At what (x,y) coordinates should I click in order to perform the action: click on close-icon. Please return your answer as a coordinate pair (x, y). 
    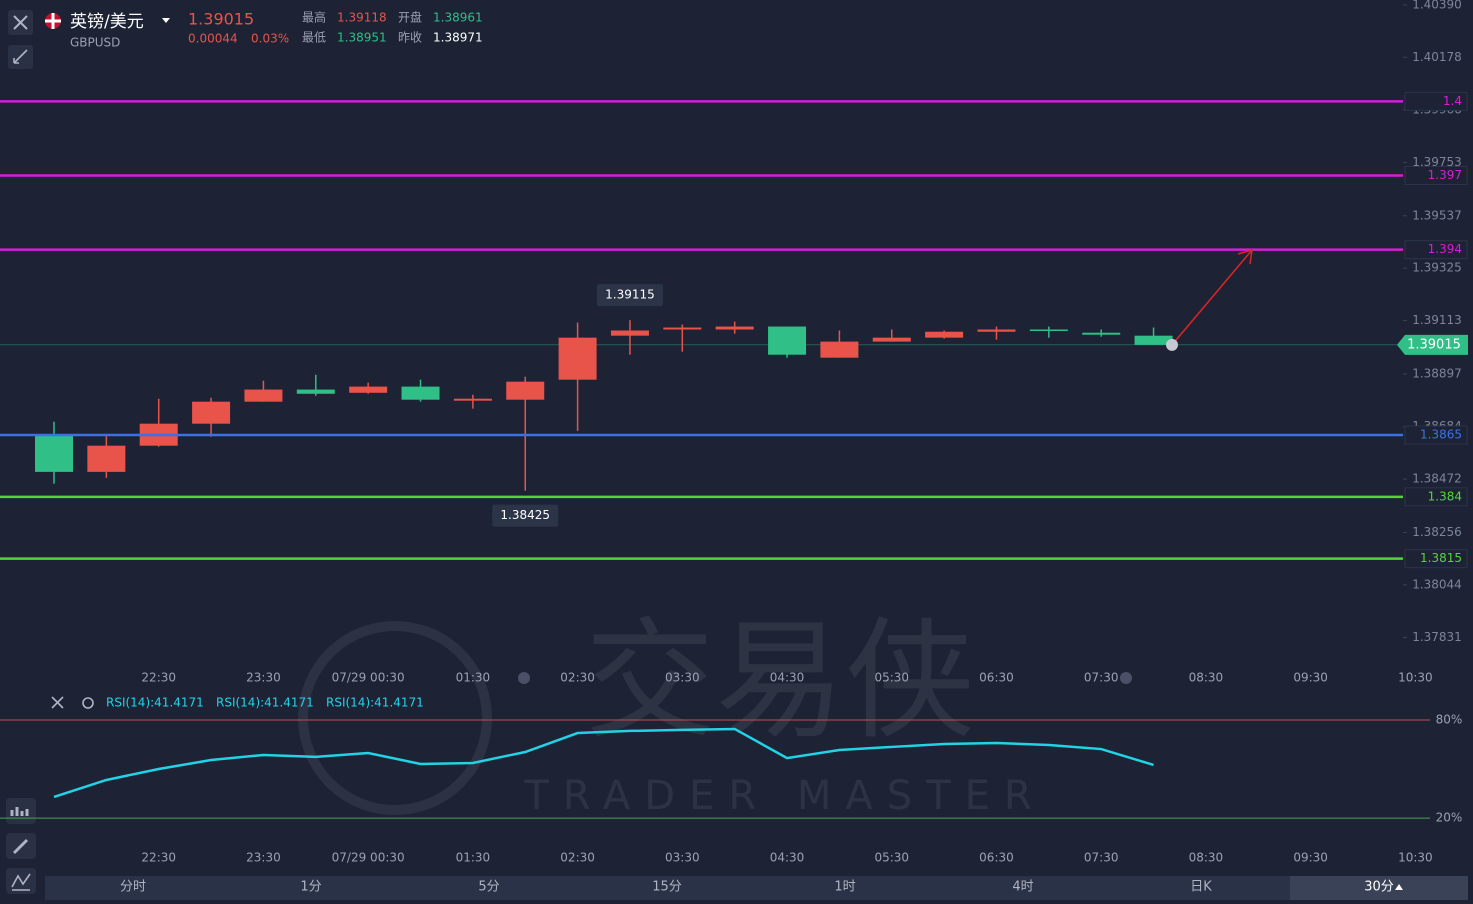
    Looking at the image, I should click on (20, 22).